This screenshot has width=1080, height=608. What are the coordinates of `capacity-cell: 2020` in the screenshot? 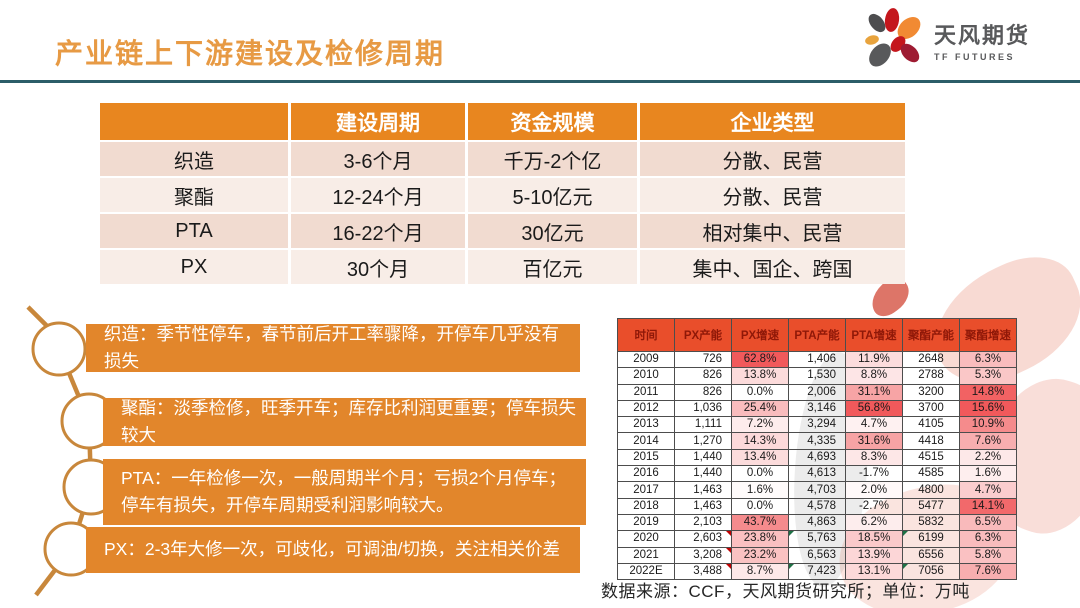 It's located at (646, 539).